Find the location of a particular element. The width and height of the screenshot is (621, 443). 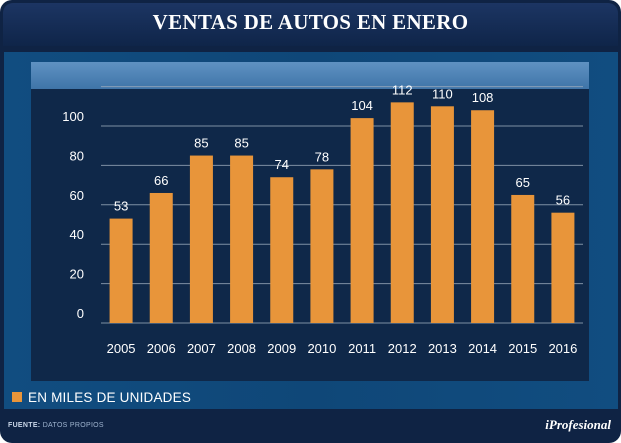

source-label: FUENTE: is located at coordinates (24, 425).